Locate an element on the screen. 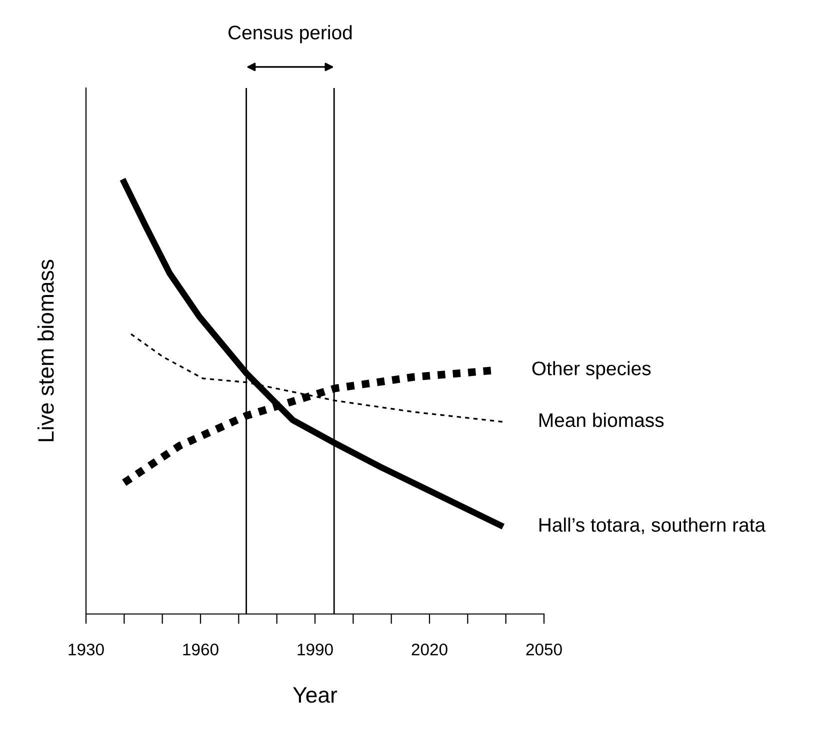 Image resolution: width=826 pixels, height=740 pixels. y-axis-title: Live stem biomass is located at coordinates (46, 351).